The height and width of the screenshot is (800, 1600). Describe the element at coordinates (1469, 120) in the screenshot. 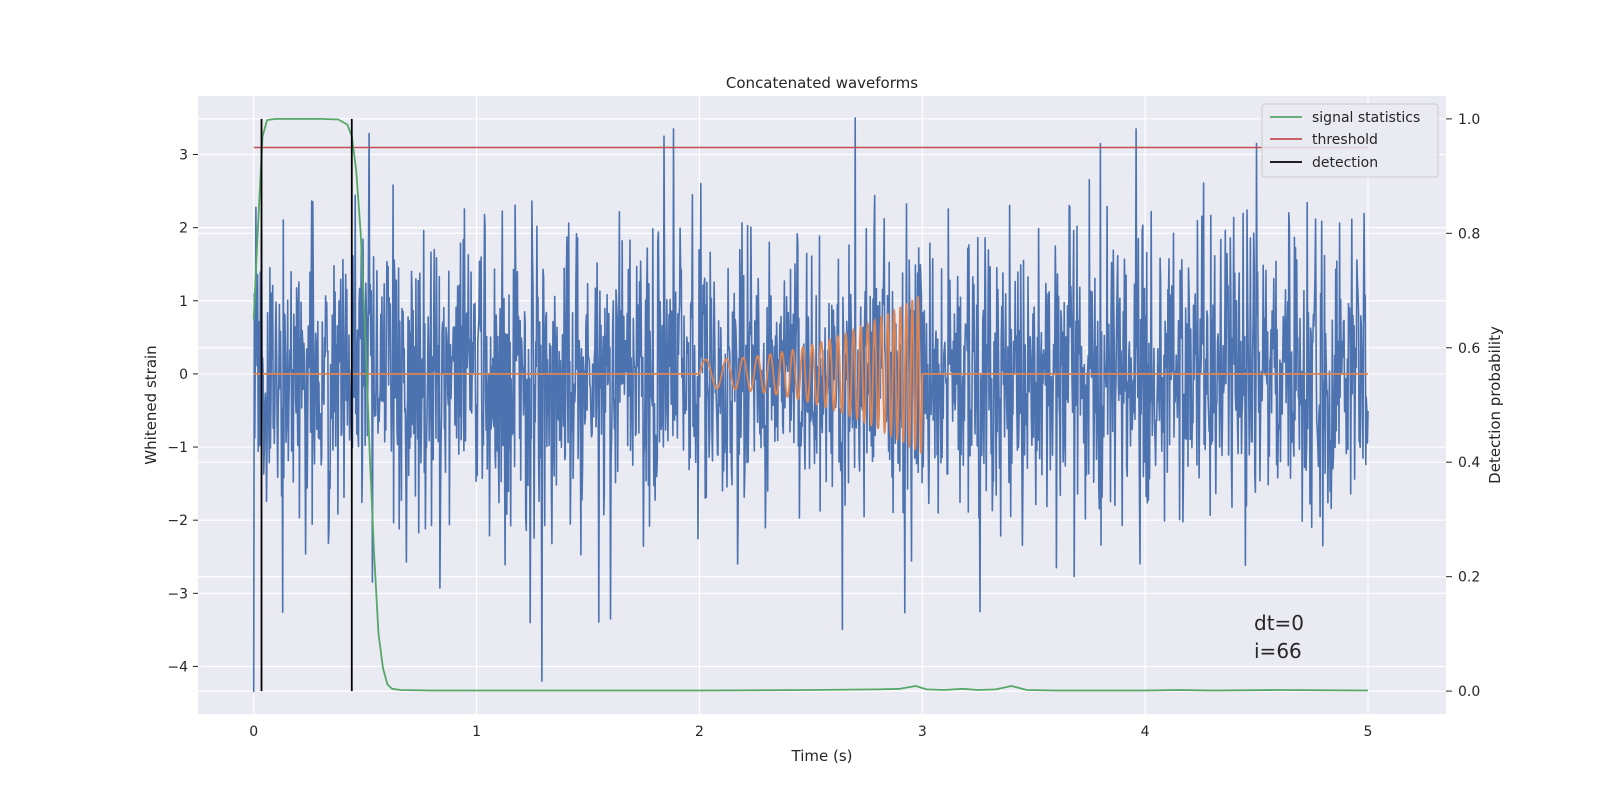

I see `y-right-tick-label: 1.0` at that location.